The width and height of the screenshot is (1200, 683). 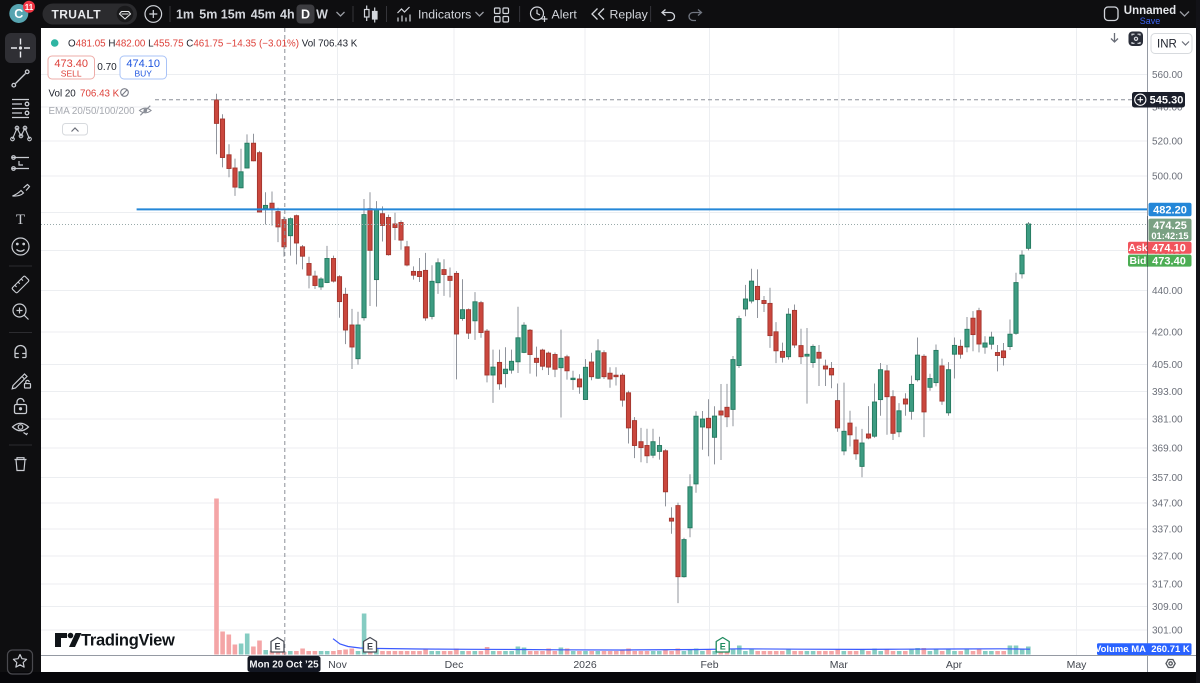 What do you see at coordinates (1077, 665) in the screenshot?
I see `svg-text: May` at bounding box center [1077, 665].